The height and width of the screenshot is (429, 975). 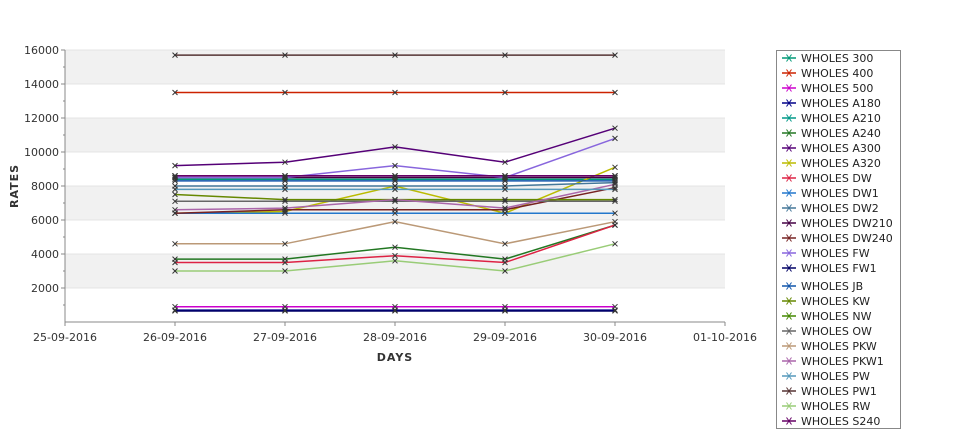 What do you see at coordinates (725, 337) in the screenshot?
I see `x-tick-label: 01-10-2016` at bounding box center [725, 337].